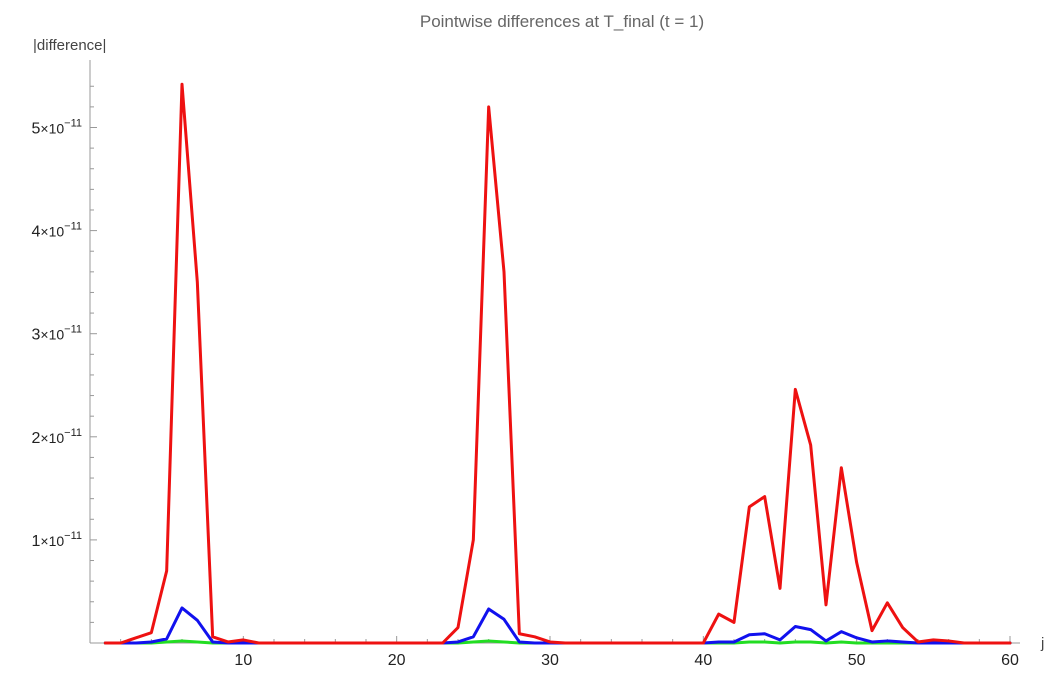  I want to click on x-tick-label: 40, so click(703, 660).